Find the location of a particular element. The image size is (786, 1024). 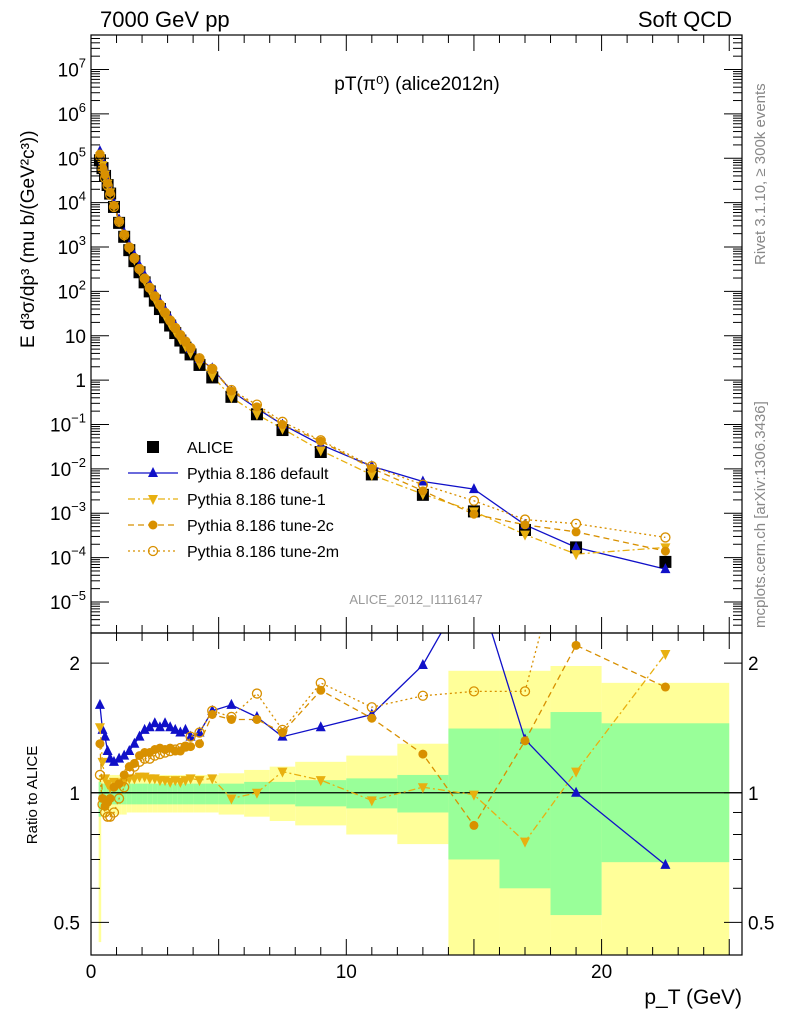

x-tick-label: 10 is located at coordinates (346, 972).